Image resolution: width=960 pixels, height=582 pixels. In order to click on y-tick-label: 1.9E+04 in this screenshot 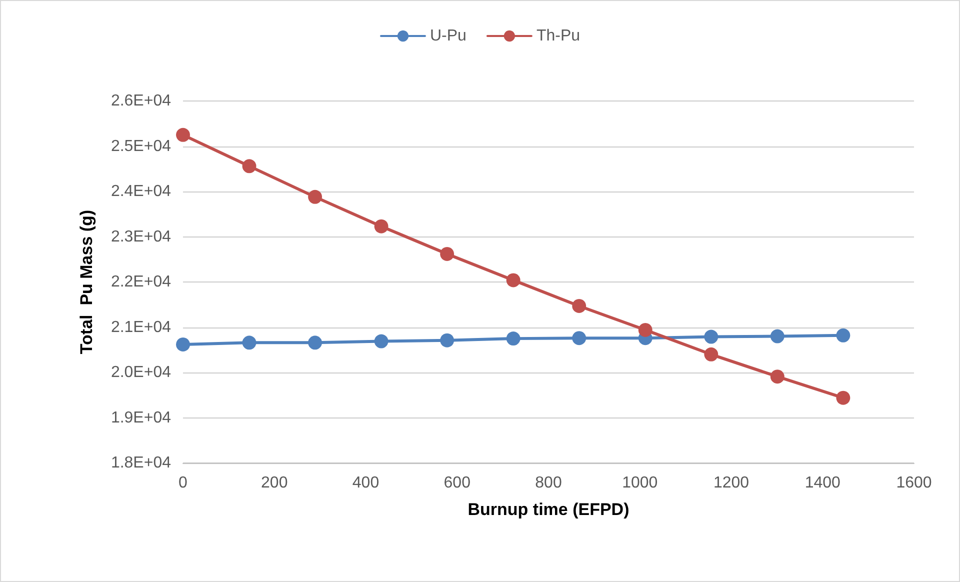, I will do `click(141, 417)`.